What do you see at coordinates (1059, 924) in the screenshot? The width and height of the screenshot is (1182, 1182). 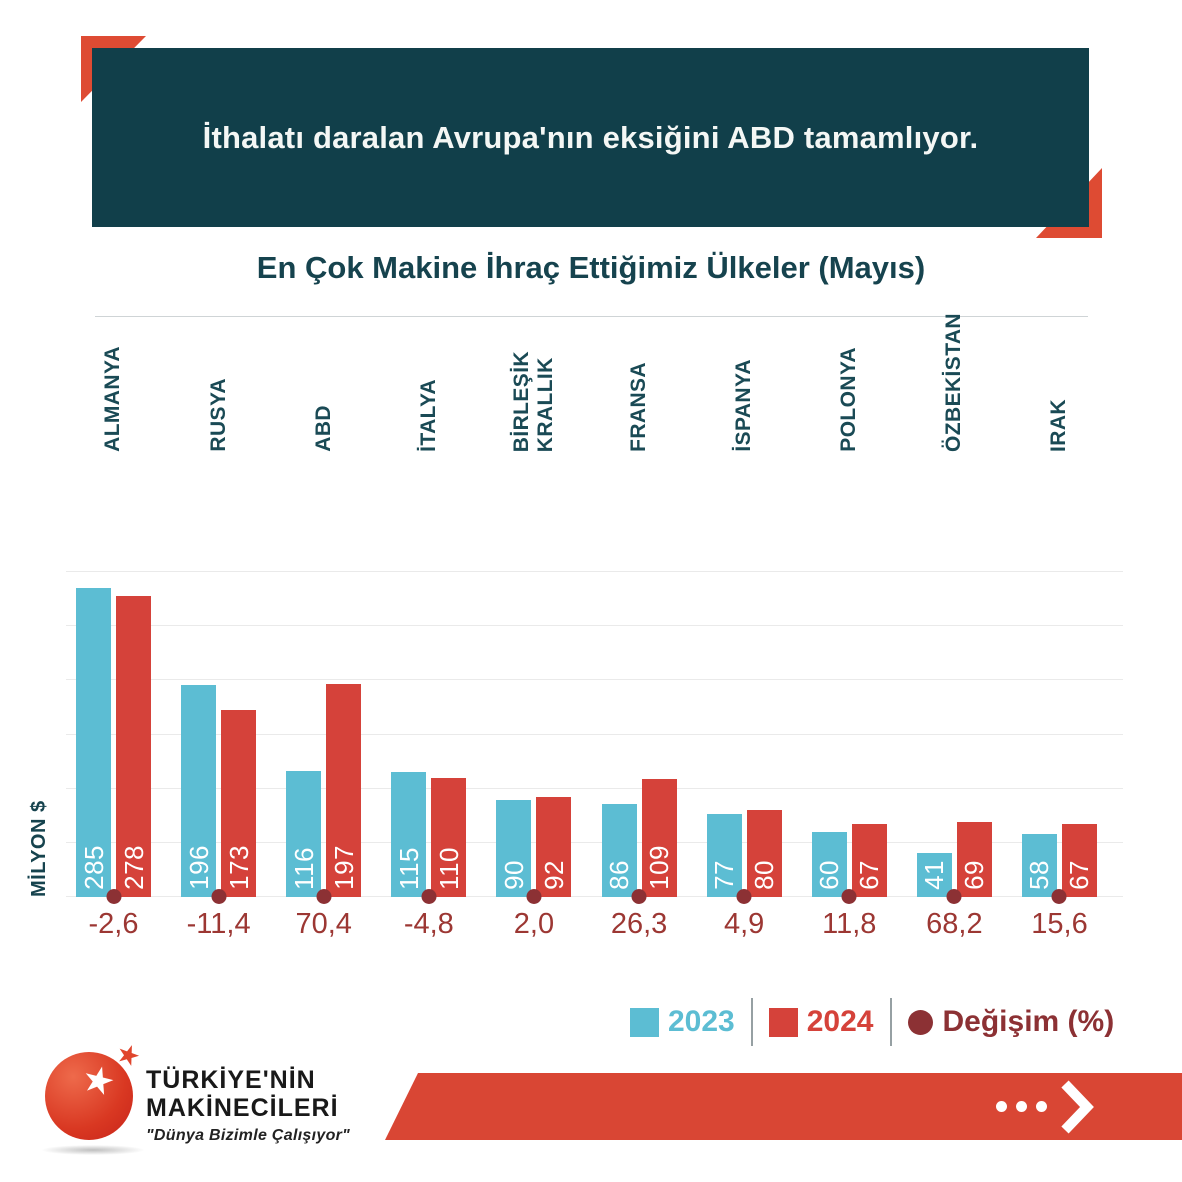 I see `change-percent-value: 15,6` at bounding box center [1059, 924].